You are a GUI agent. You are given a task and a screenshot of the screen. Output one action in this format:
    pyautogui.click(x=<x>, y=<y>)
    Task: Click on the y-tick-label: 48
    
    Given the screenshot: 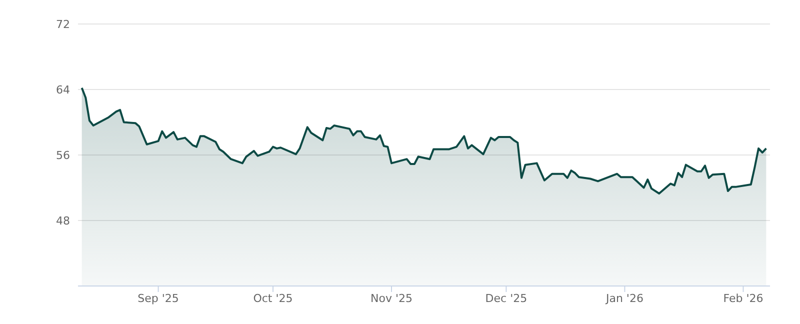 What is the action you would take?
    pyautogui.click(x=63, y=221)
    